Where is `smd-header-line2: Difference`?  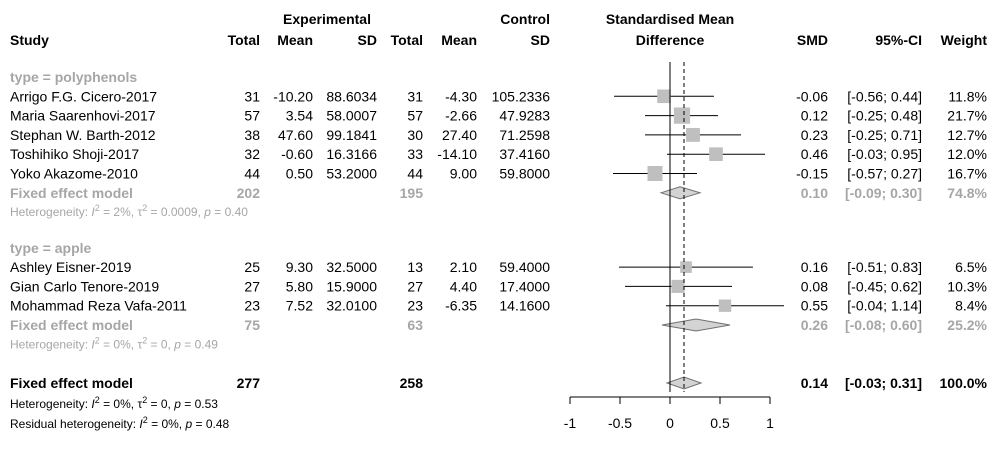 smd-header-line2: Difference is located at coordinates (670, 40).